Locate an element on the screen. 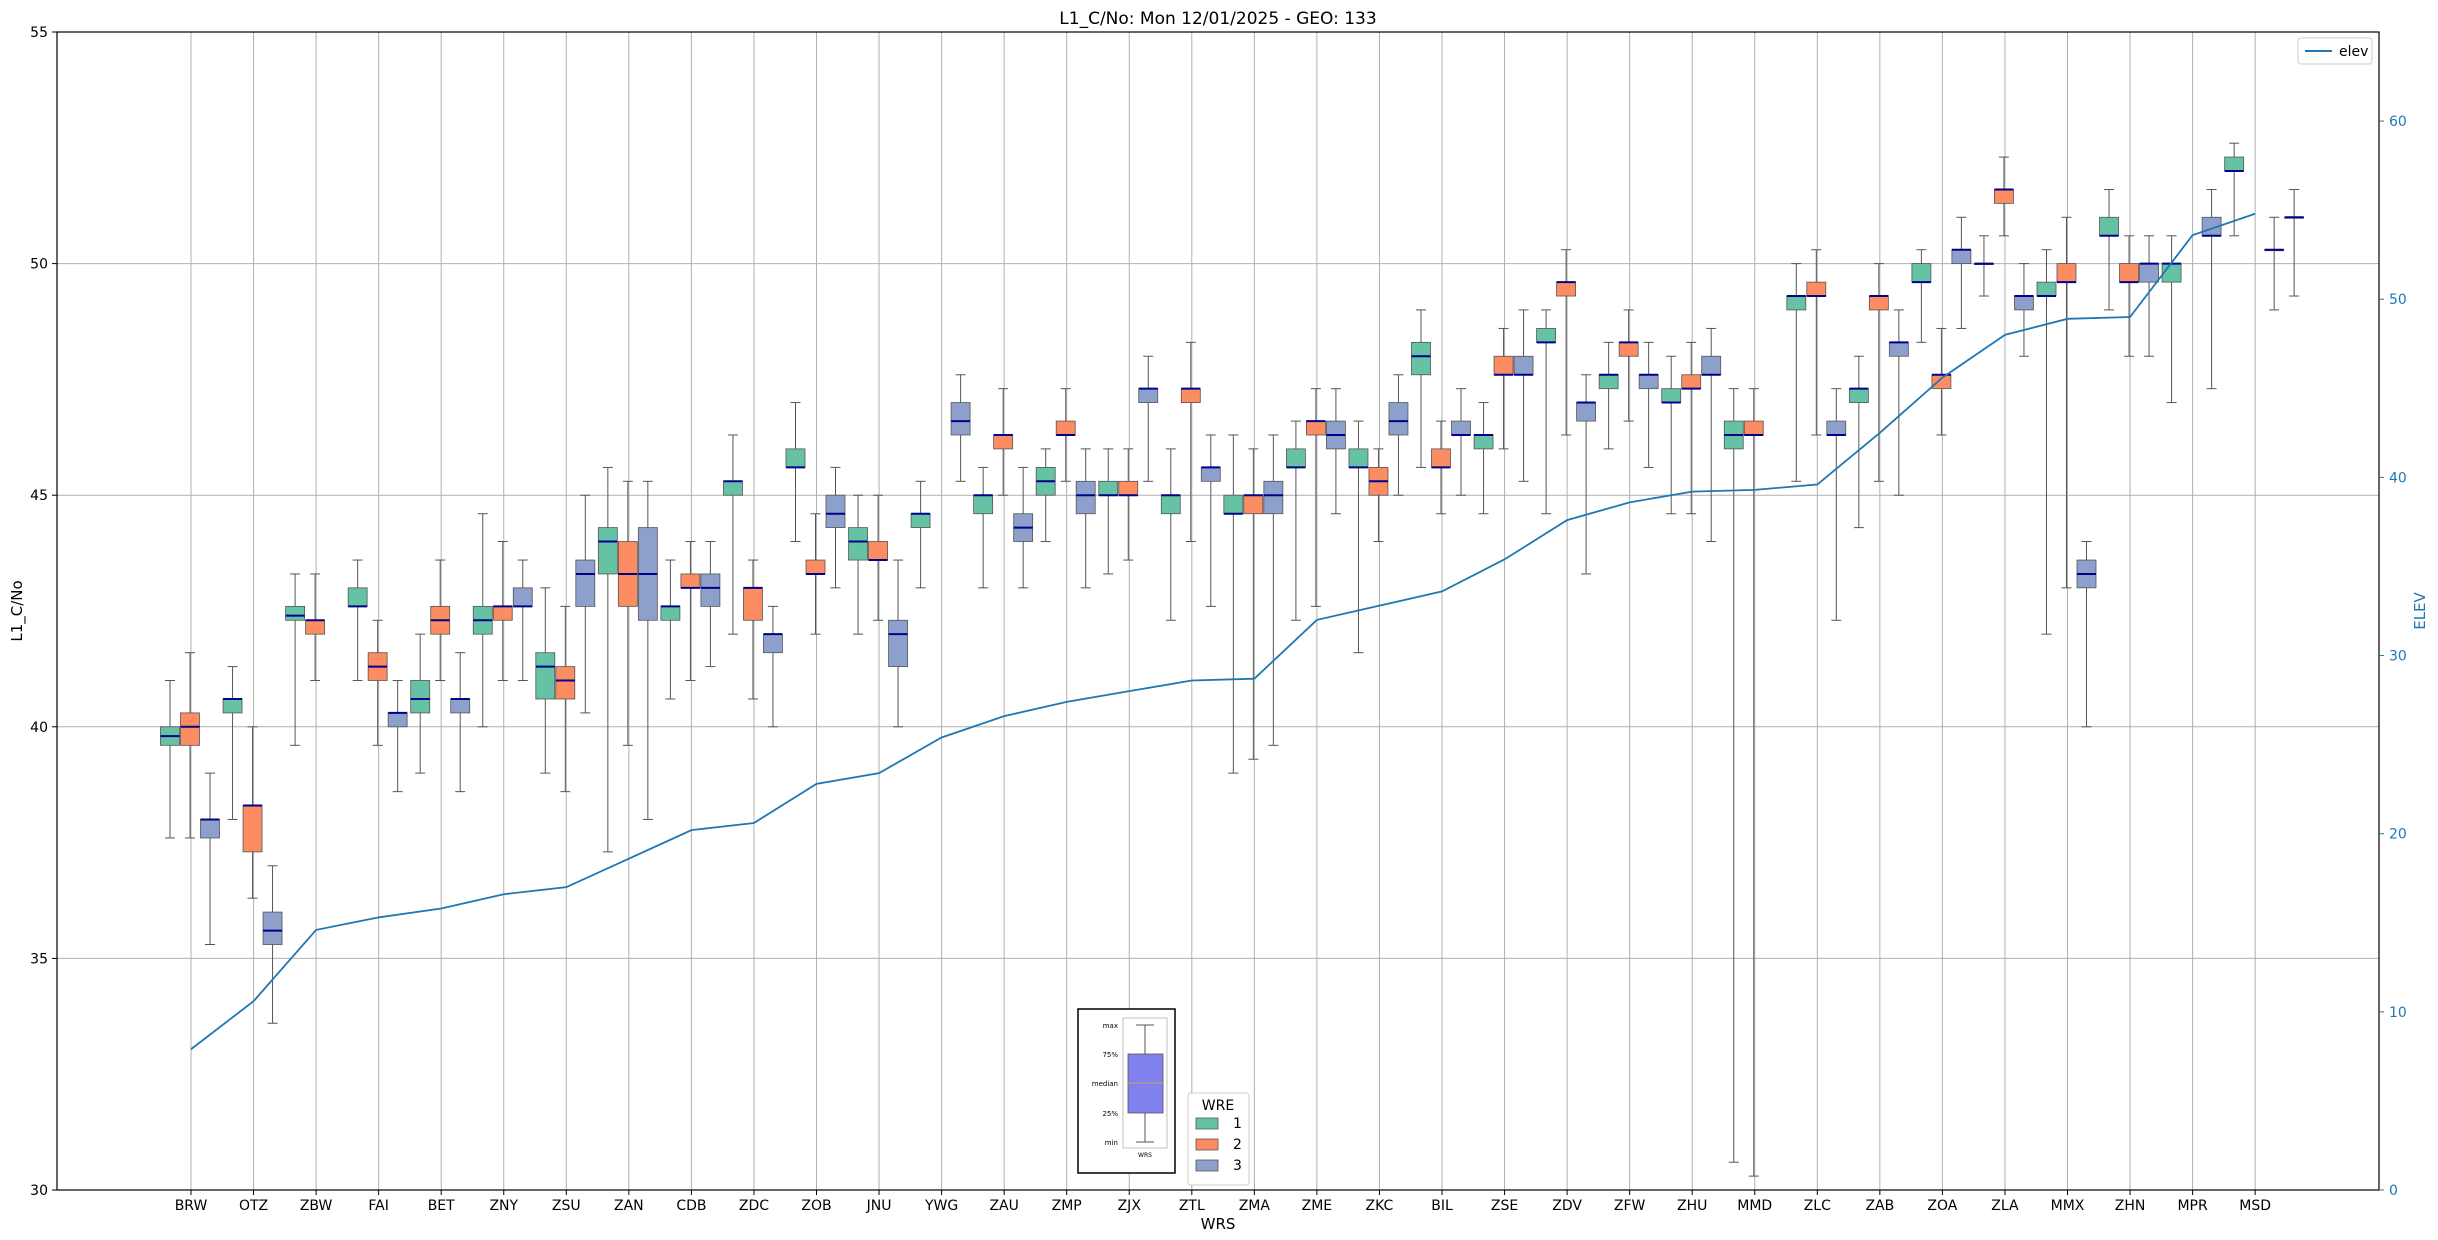  box-wre-1-fai is located at coordinates (357, 620).